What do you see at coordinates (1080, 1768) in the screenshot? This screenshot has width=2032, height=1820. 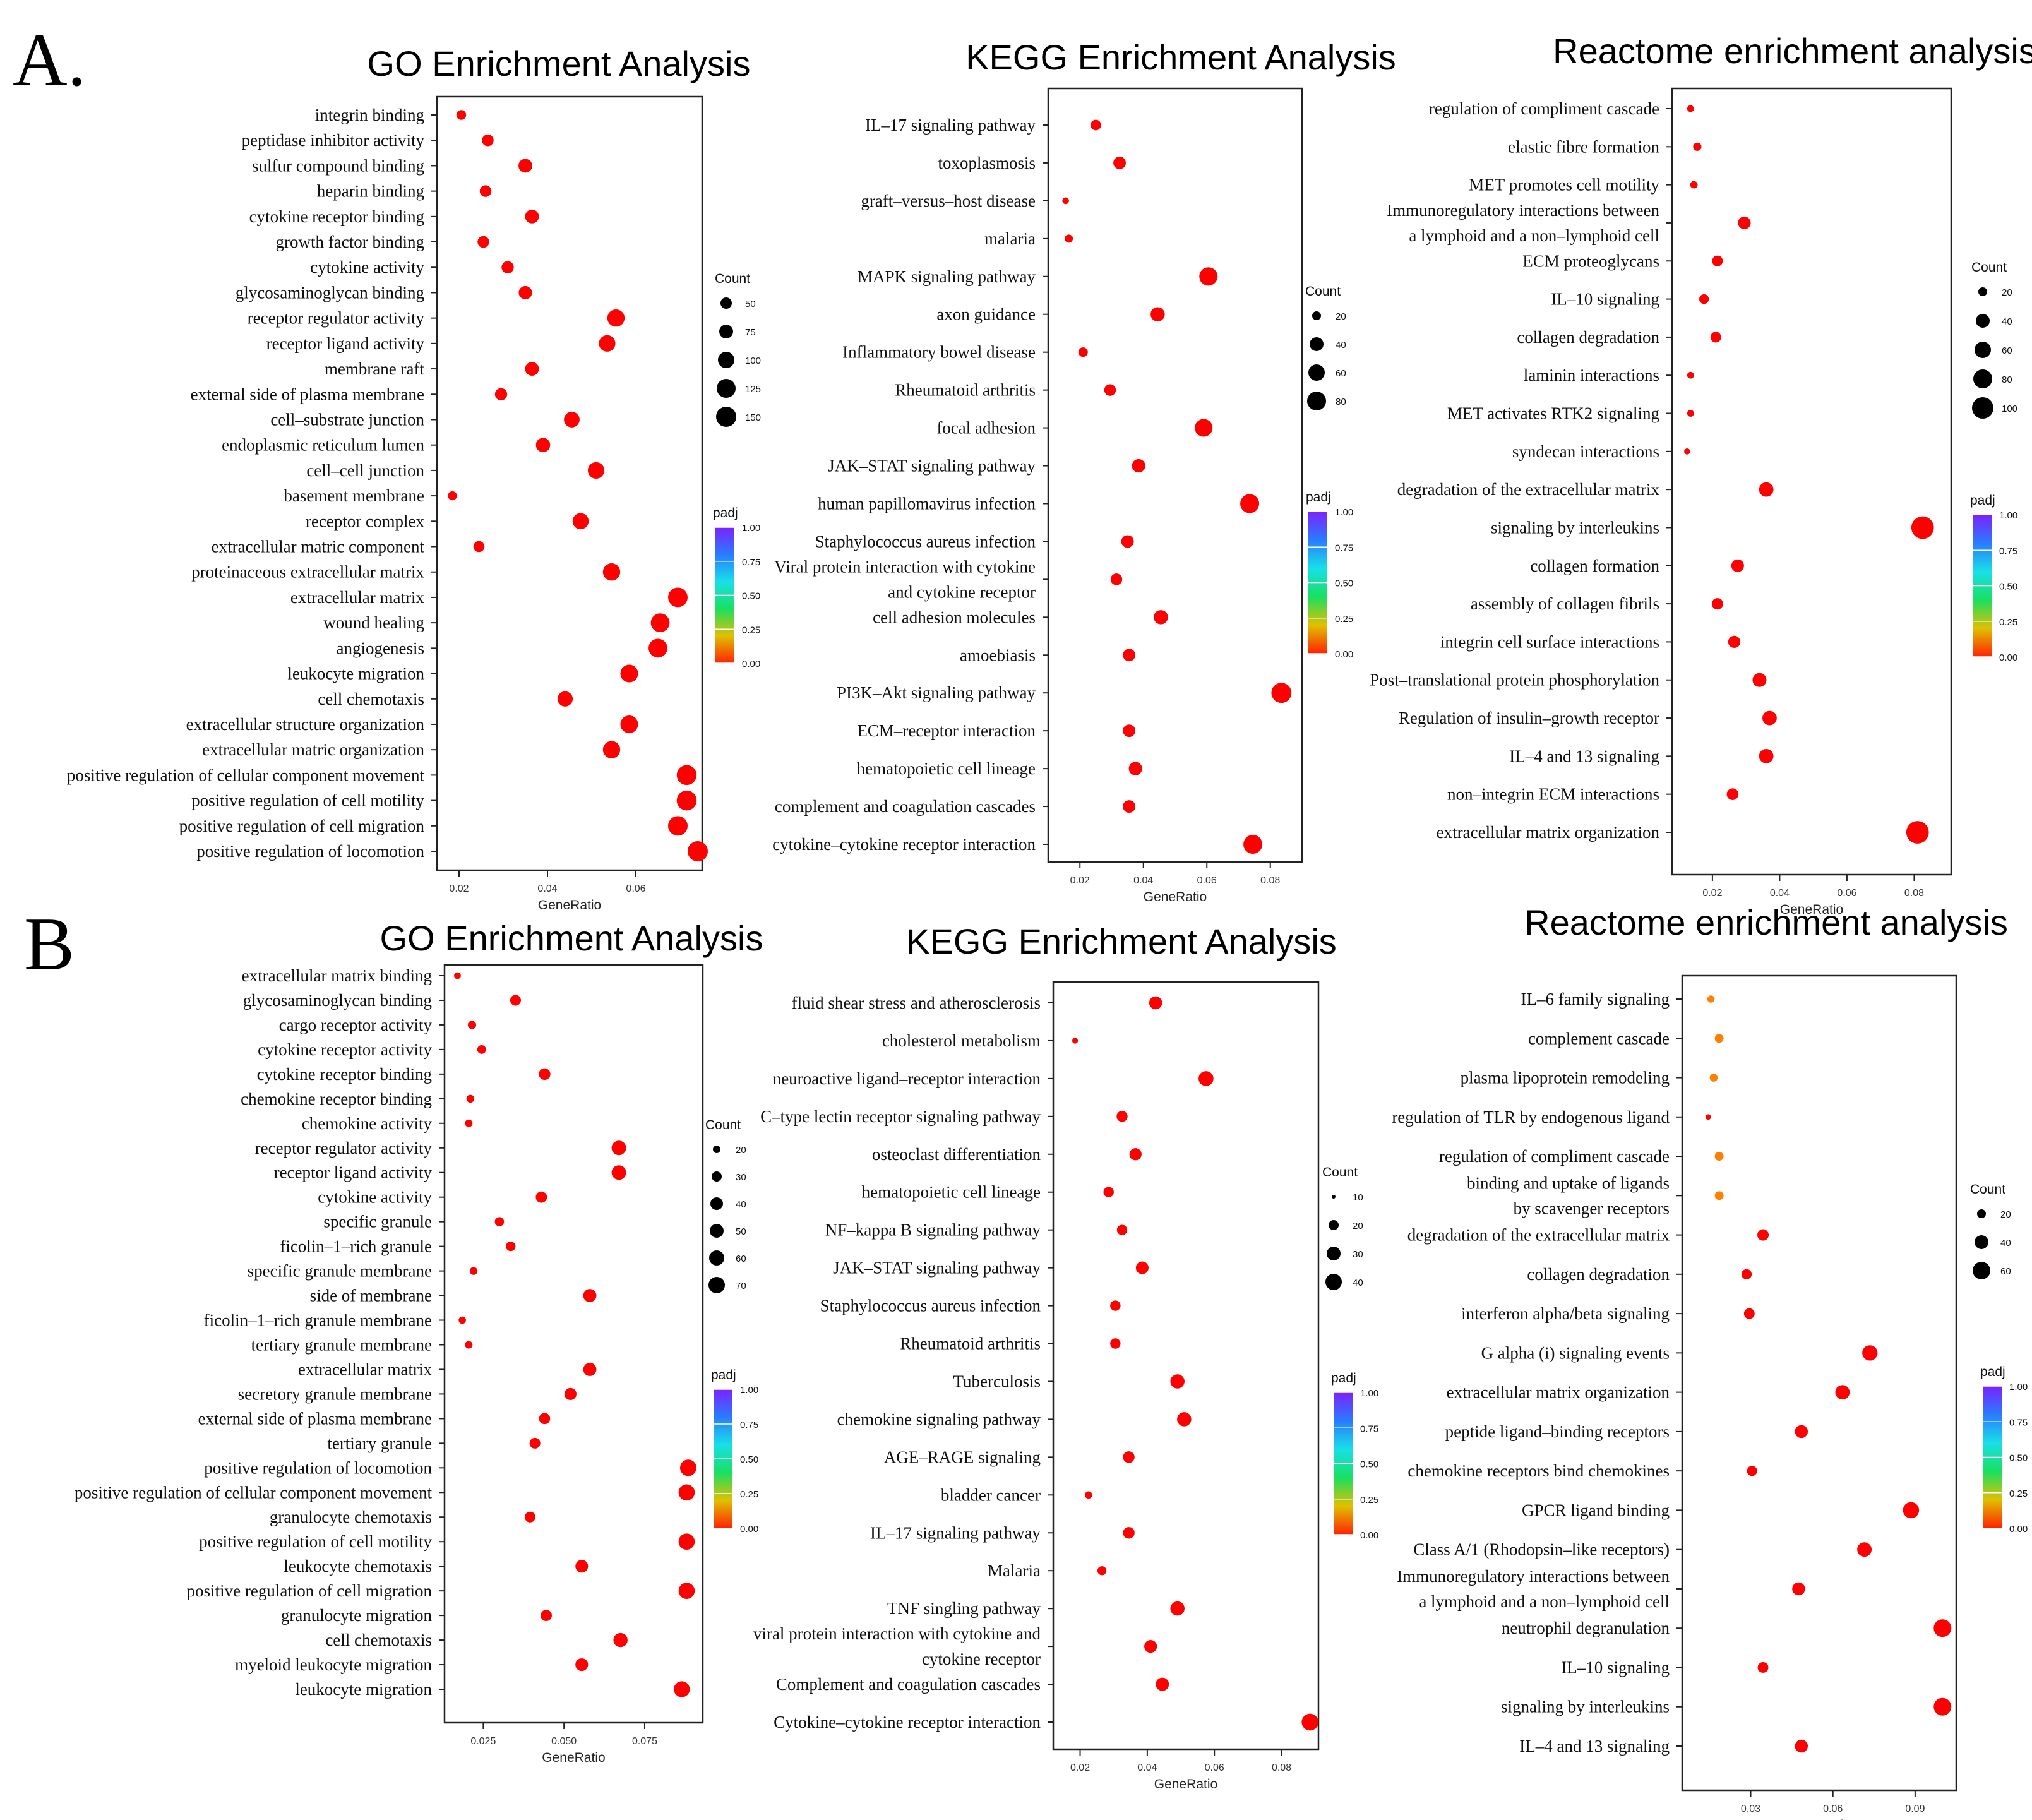 I see `x-tick-label: 0.02` at bounding box center [1080, 1768].